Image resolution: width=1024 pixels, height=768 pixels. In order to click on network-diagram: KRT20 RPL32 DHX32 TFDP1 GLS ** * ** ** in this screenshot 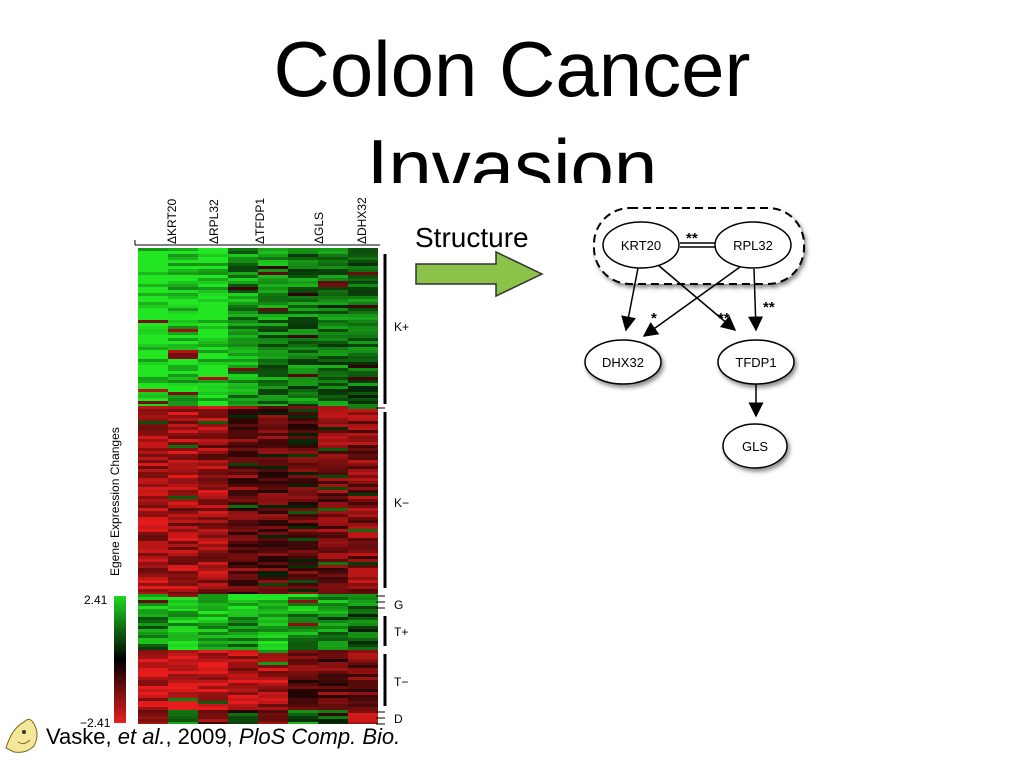, I will do `click(694, 338)`.